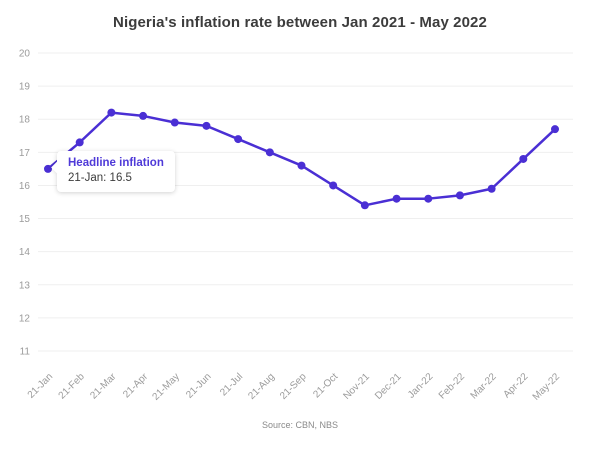 This screenshot has width=600, height=450. Describe the element at coordinates (25, 153) in the screenshot. I see `y-tick-label: 17` at that location.